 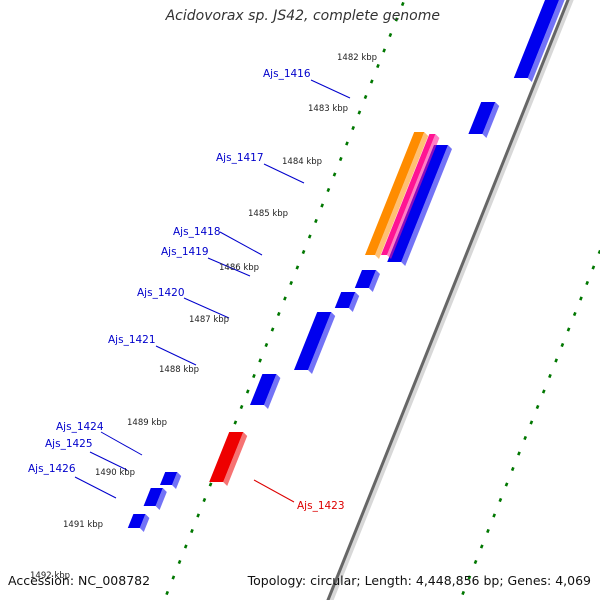 What do you see at coordinates (69, 444) in the screenshot?
I see `gene-label: Ajs_1425` at bounding box center [69, 444].